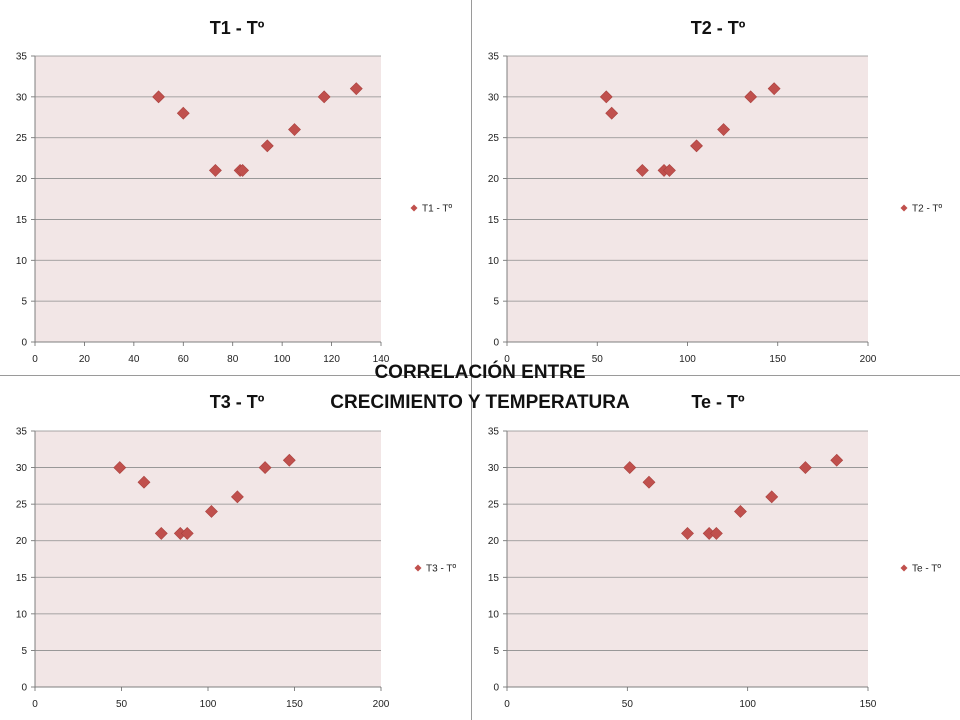 This screenshot has height=720, width=960. I want to click on overlay-title-line2: CRECIMIENTO Y TEMPERATURA, so click(480, 402).